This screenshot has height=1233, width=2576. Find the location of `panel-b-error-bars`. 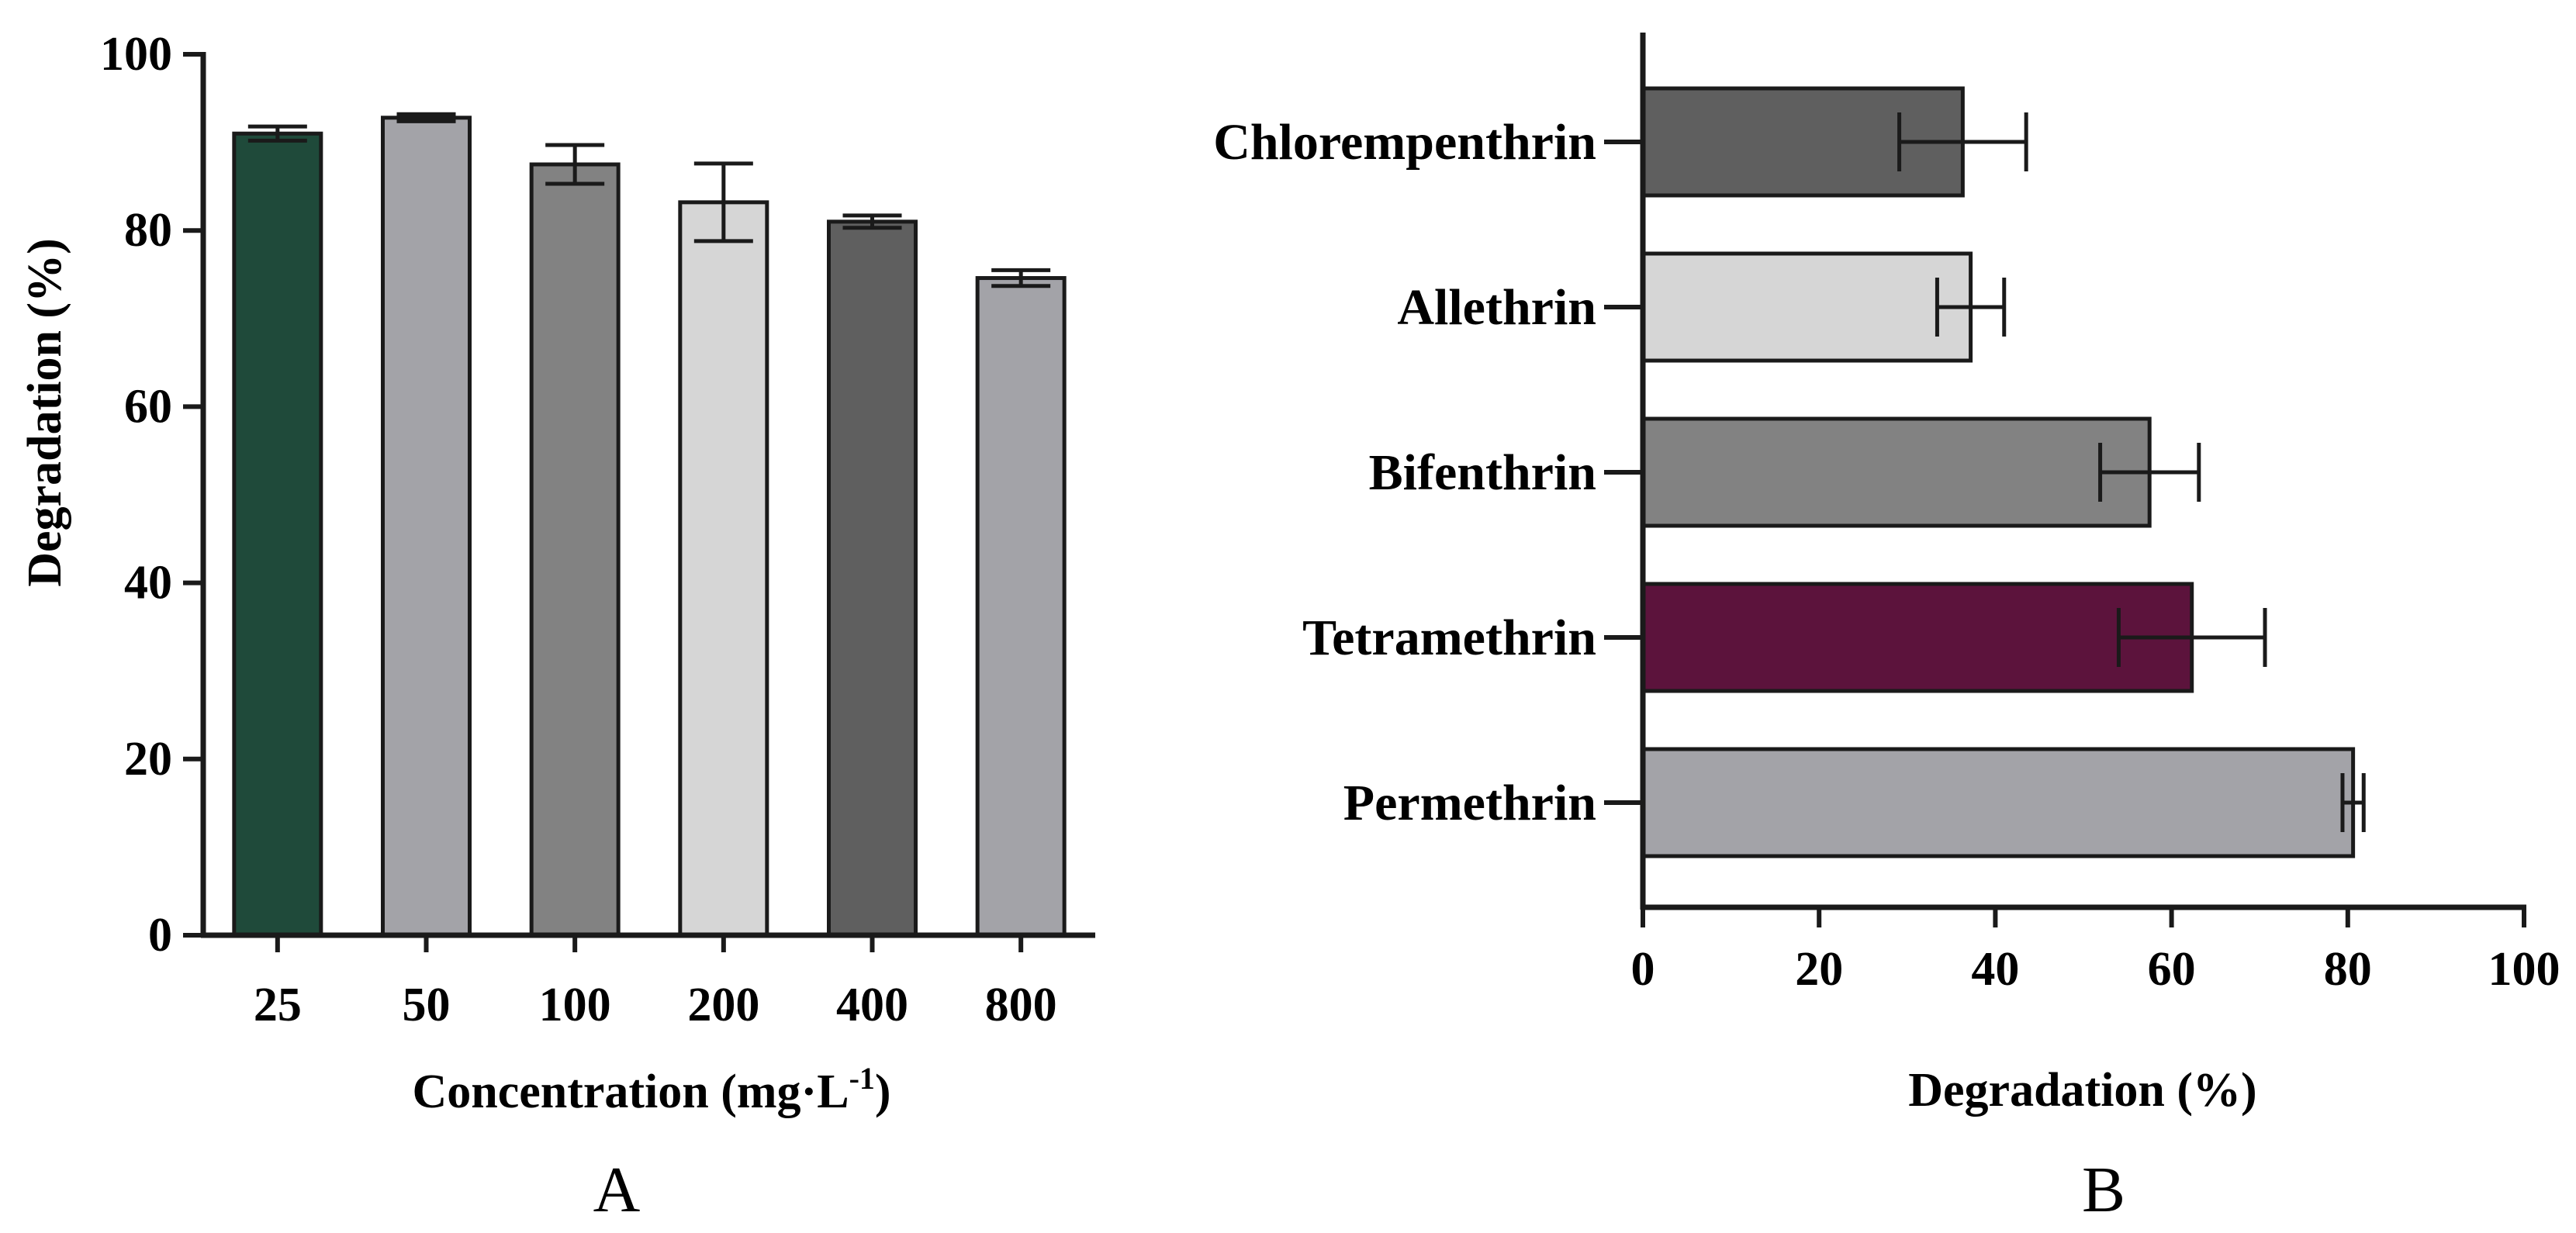

panel-b-error-bars is located at coordinates (2131, 472).